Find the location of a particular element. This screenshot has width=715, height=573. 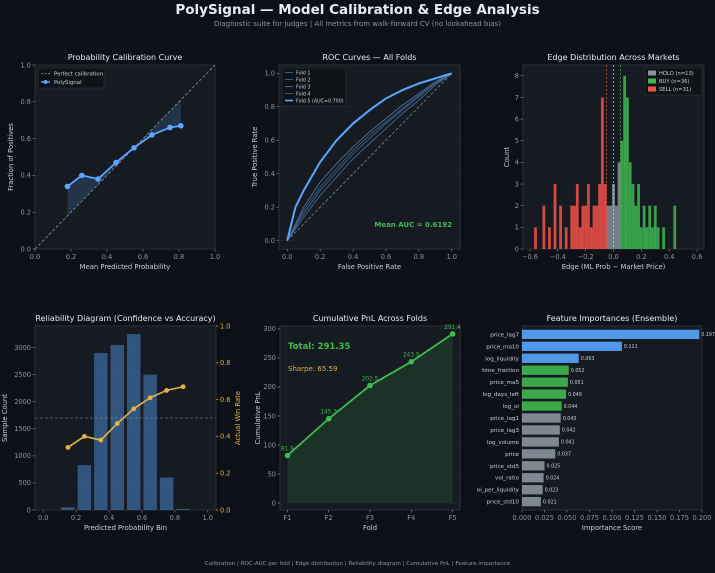

feature-label: vol_ratio is located at coordinates (507, 479).